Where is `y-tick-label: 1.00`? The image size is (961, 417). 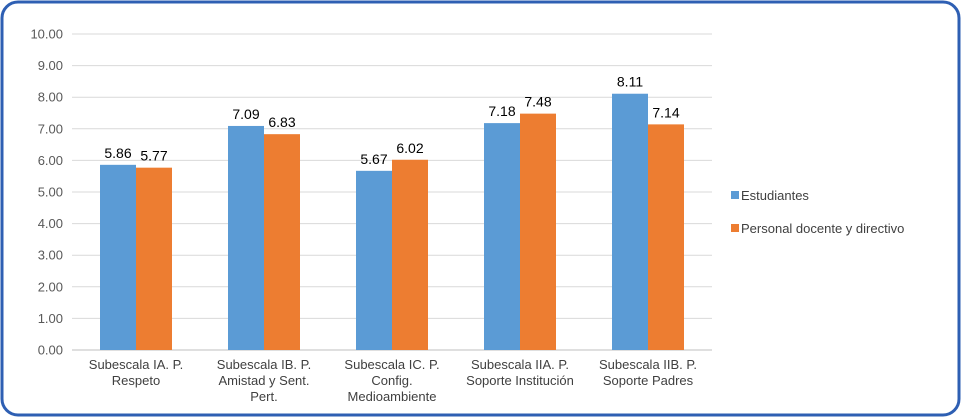 y-tick-label: 1.00 is located at coordinates (50, 318).